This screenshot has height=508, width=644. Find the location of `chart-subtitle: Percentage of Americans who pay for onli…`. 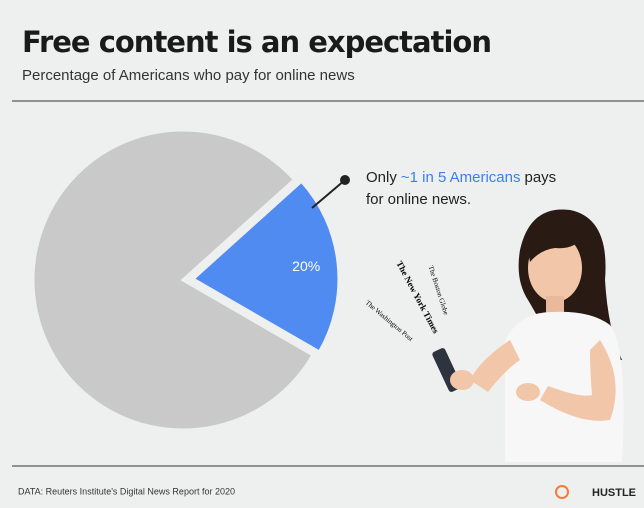

chart-subtitle: Percentage of Americans who pay for onli… is located at coordinates (188, 75).